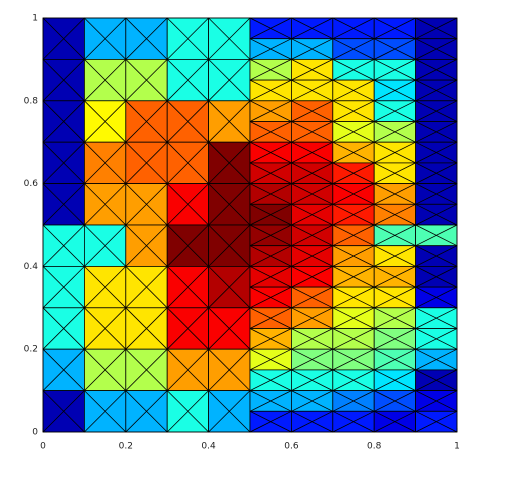 This screenshot has width=510, height=477. What do you see at coordinates (31, 350) in the screenshot?
I see `y-tick-label: 0.2` at bounding box center [31, 350].